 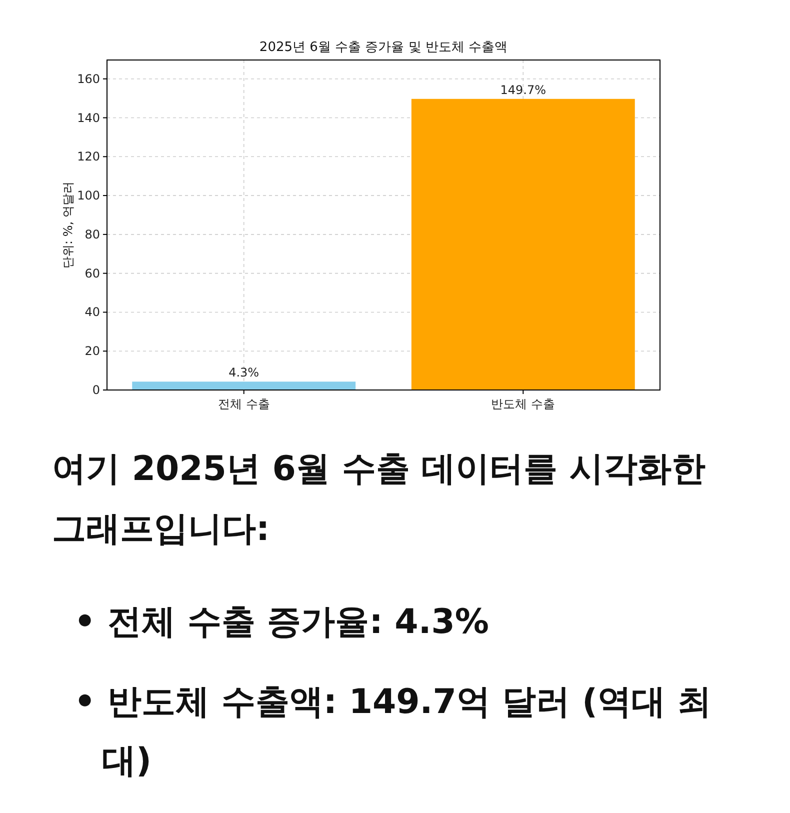 What do you see at coordinates (383, 47) in the screenshot?
I see `chart-title: 2025년 6월 수출 증가율 및 반도체 수출액` at bounding box center [383, 47].